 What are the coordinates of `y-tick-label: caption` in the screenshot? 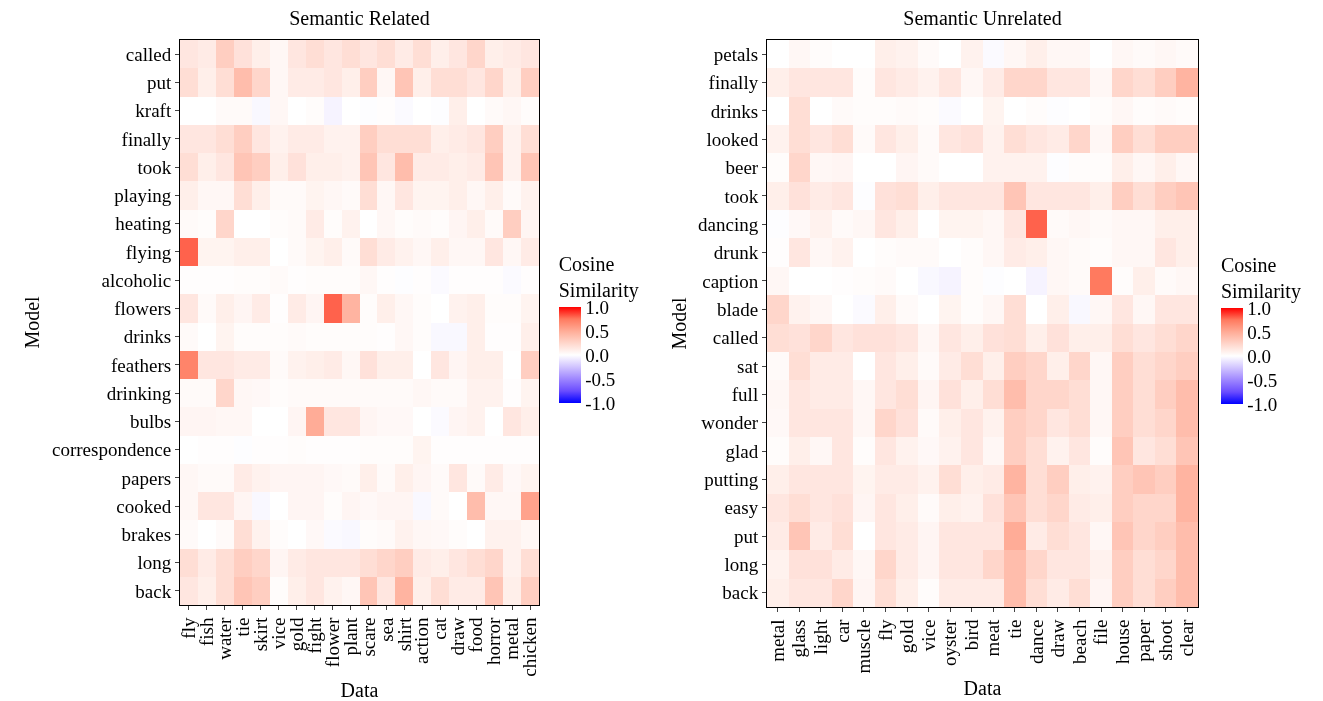 It's located at (730, 281).